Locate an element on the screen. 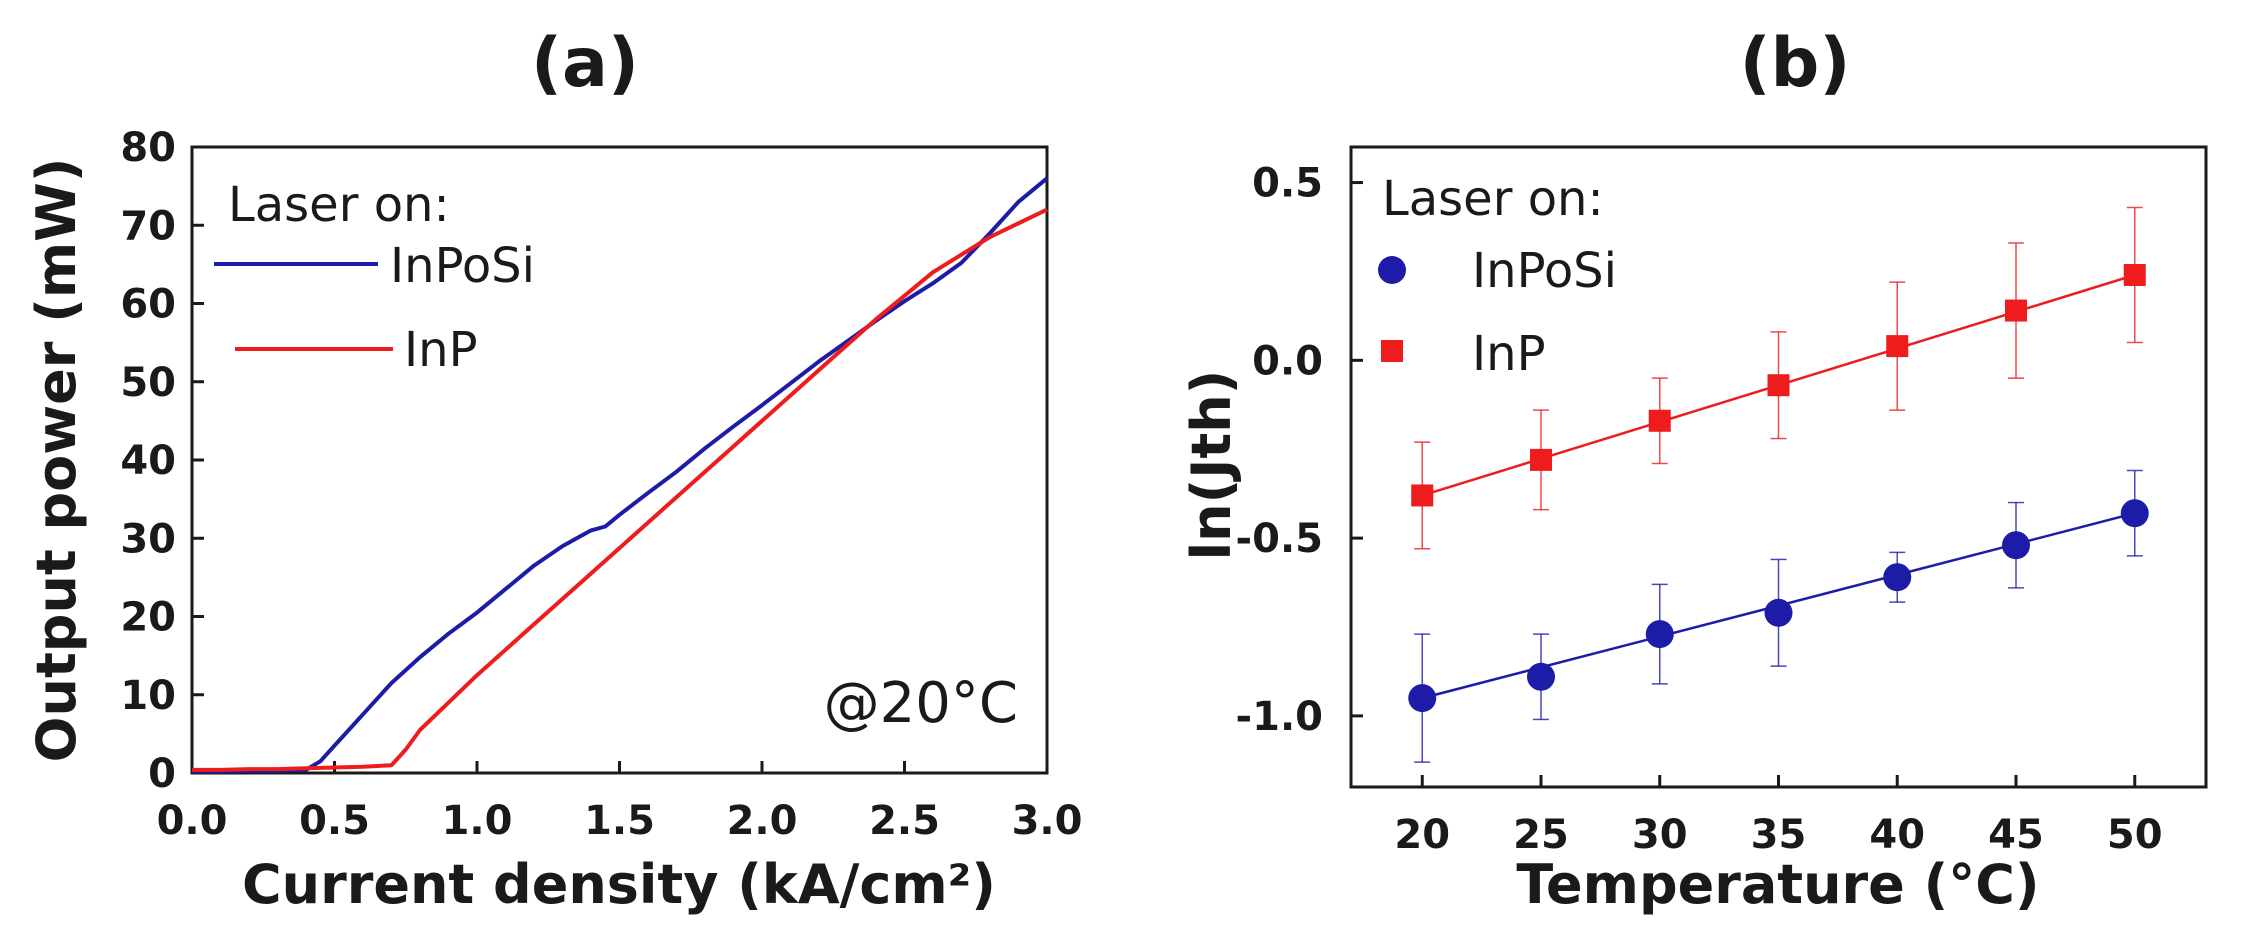 Image resolution: width=2246 pixels, height=942 pixels. panel-b-x-tick-label: 20 is located at coordinates (1422, 835).